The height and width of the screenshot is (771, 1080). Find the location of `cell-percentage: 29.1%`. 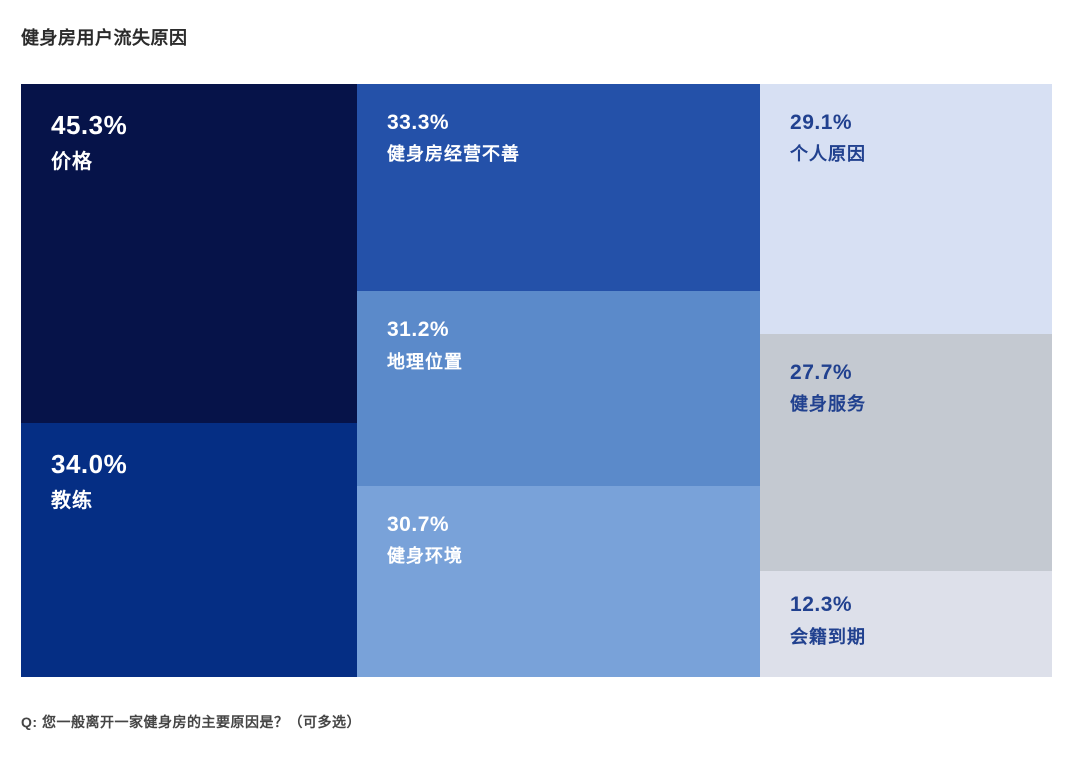

cell-percentage: 29.1% is located at coordinates (821, 122).